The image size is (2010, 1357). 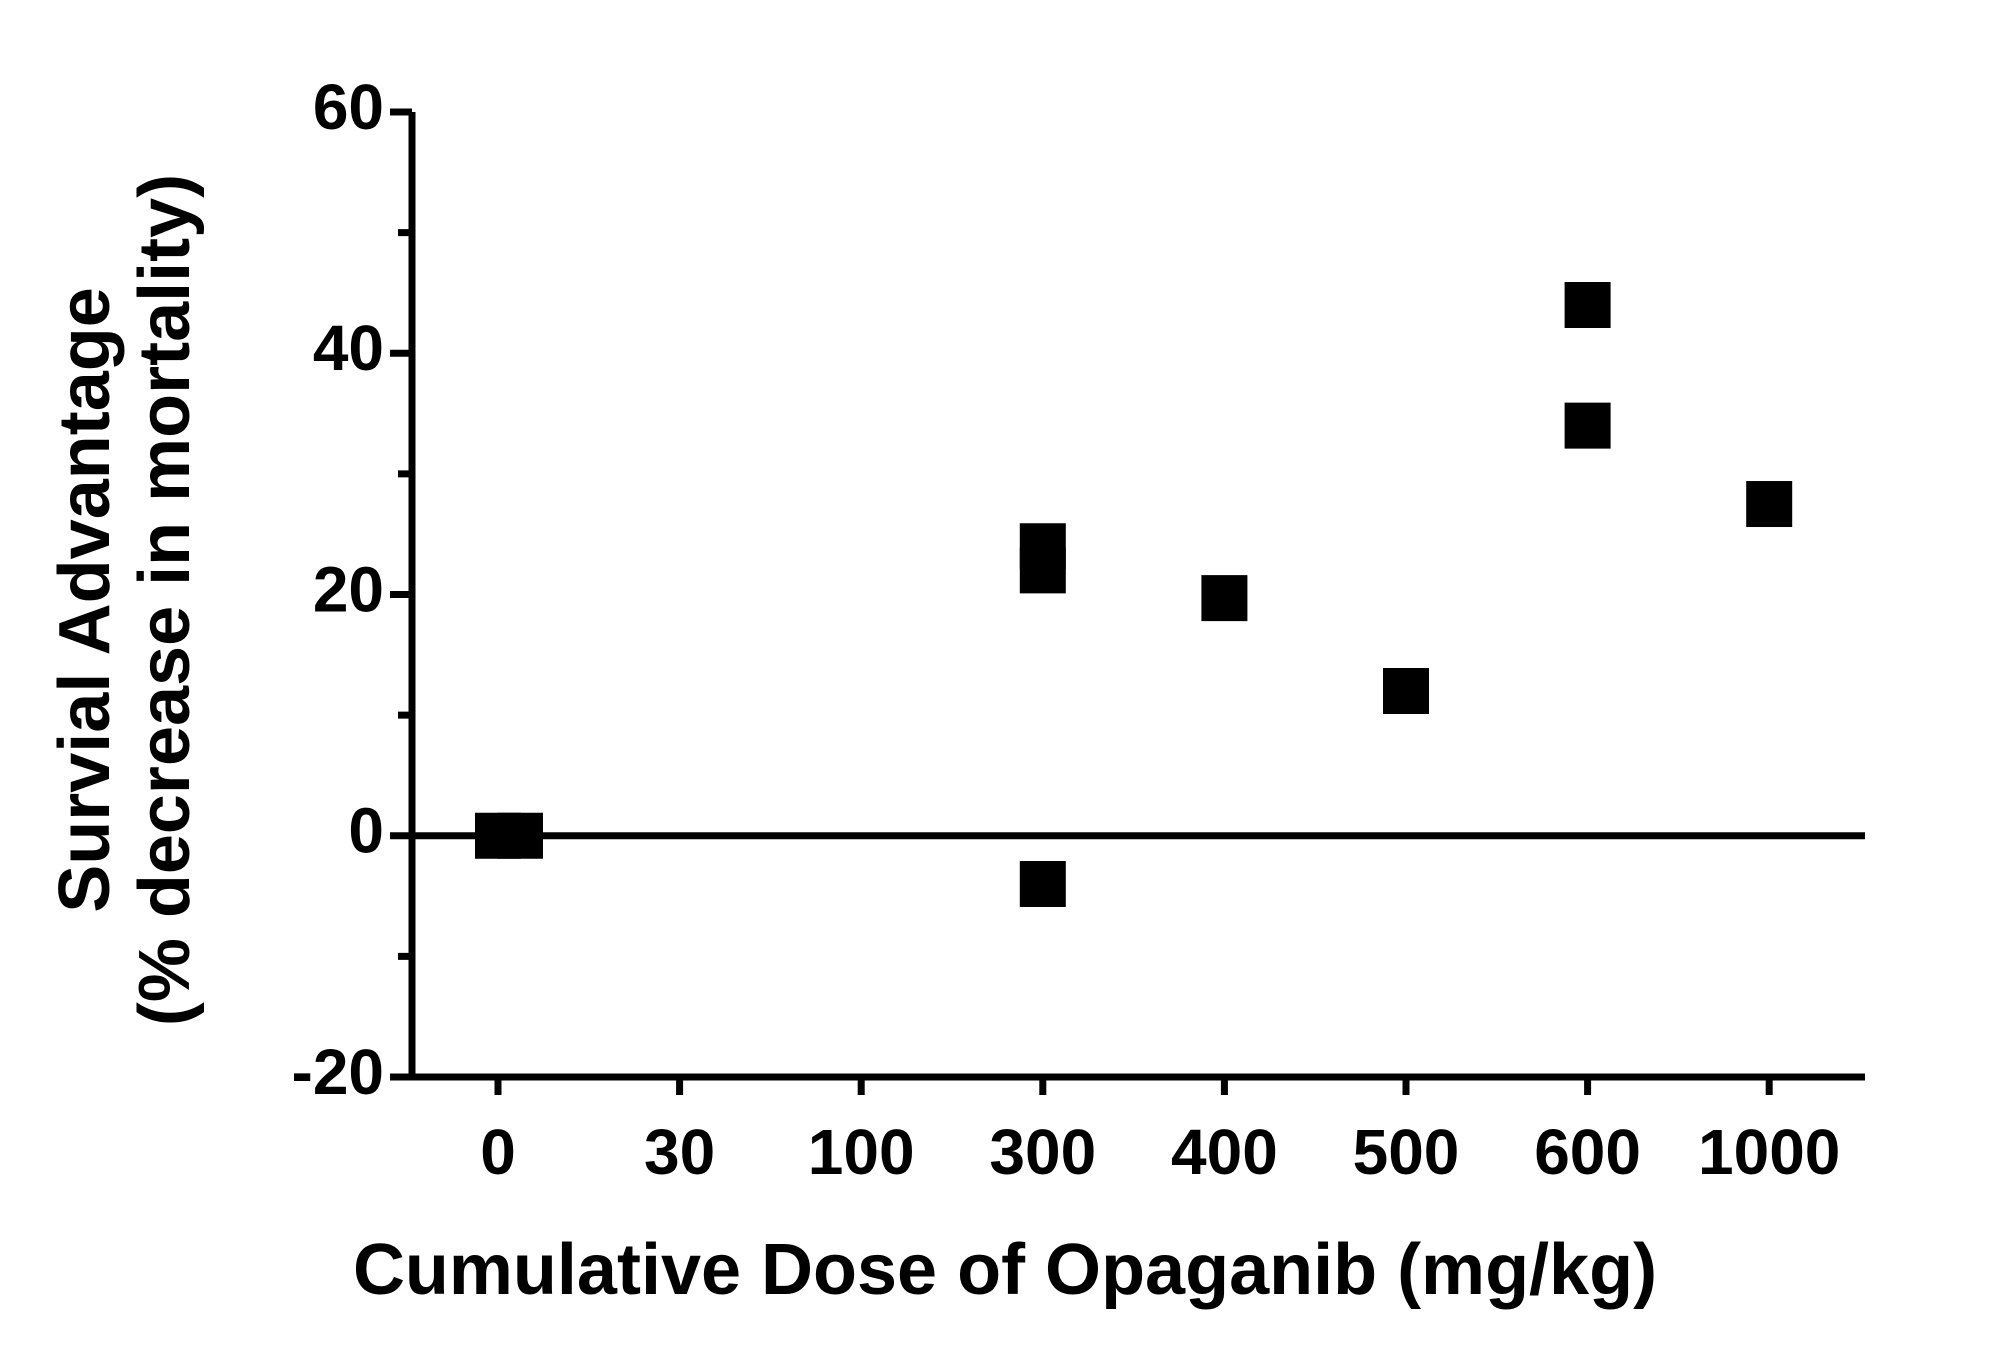 I want to click on y-tick-label: 40, so click(x=348, y=348).